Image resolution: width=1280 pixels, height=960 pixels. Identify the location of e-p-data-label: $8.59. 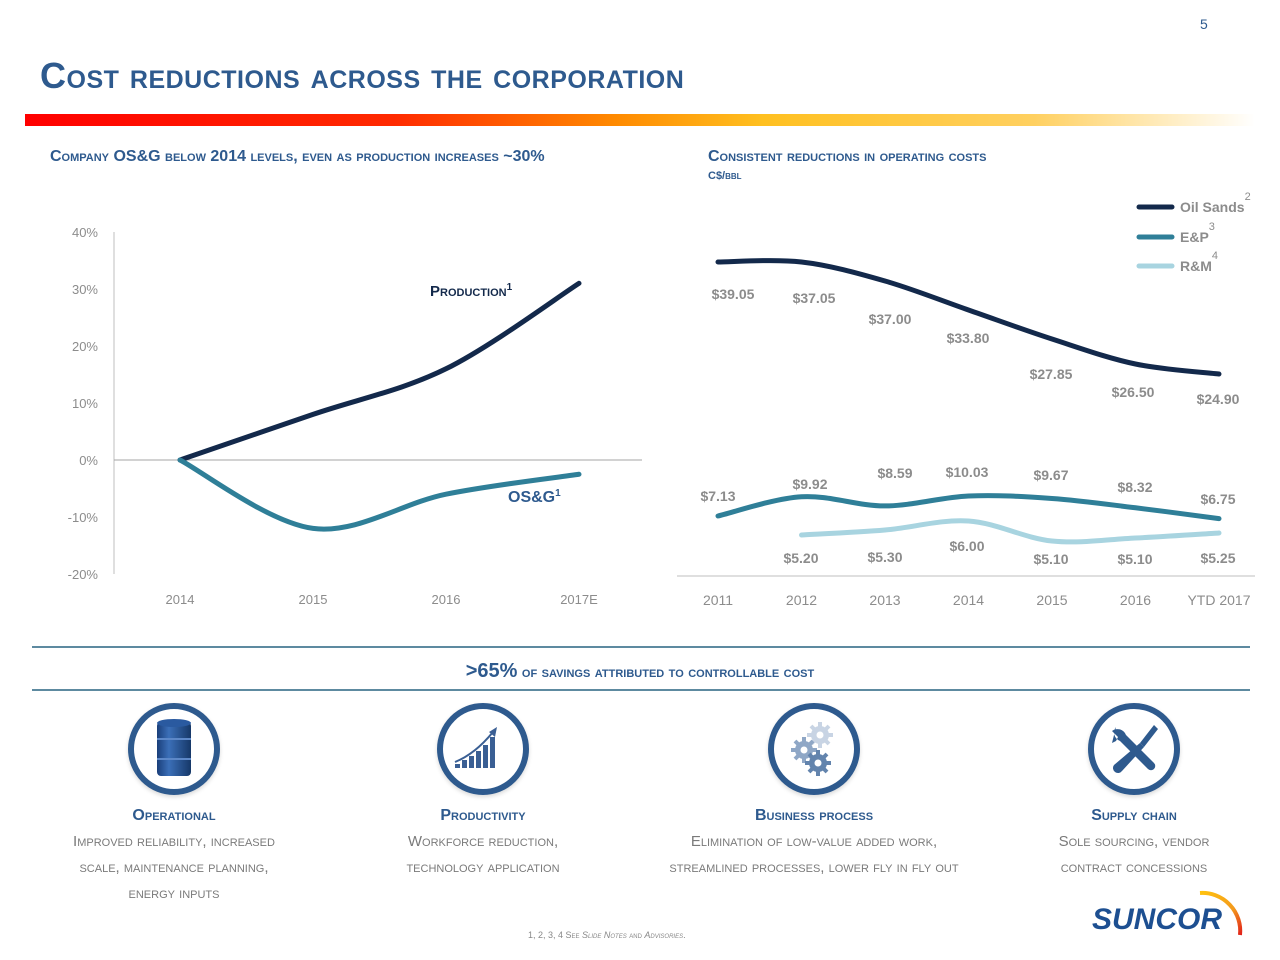
(894, 473).